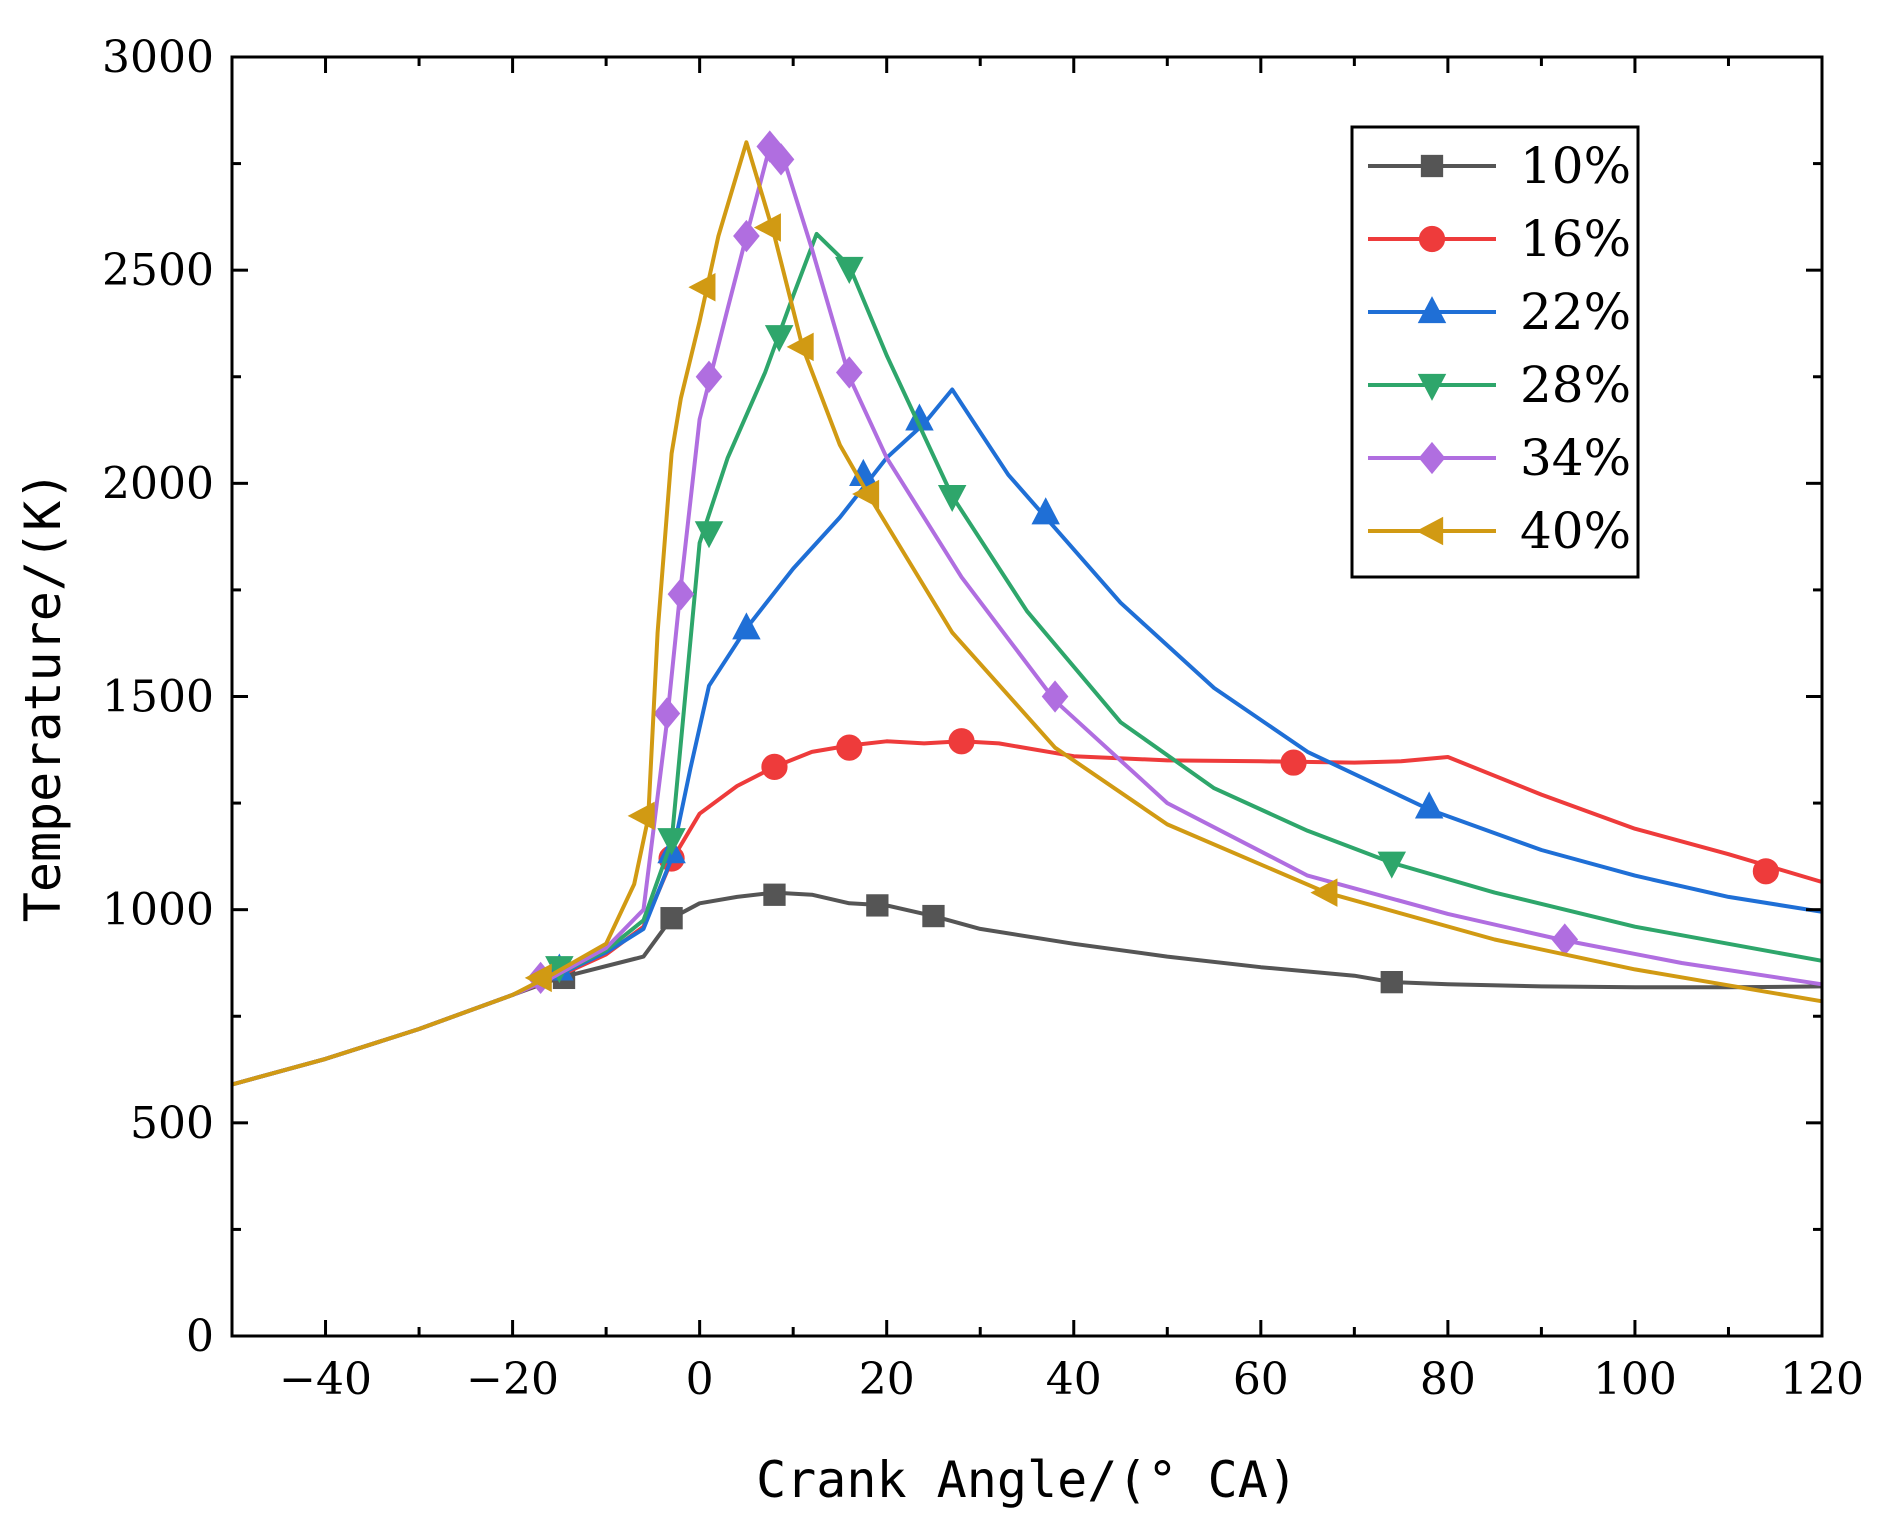 Image resolution: width=1889 pixels, height=1521 pixels. What do you see at coordinates (1575, 239) in the screenshot?
I see `legend-label: 16%` at bounding box center [1575, 239].